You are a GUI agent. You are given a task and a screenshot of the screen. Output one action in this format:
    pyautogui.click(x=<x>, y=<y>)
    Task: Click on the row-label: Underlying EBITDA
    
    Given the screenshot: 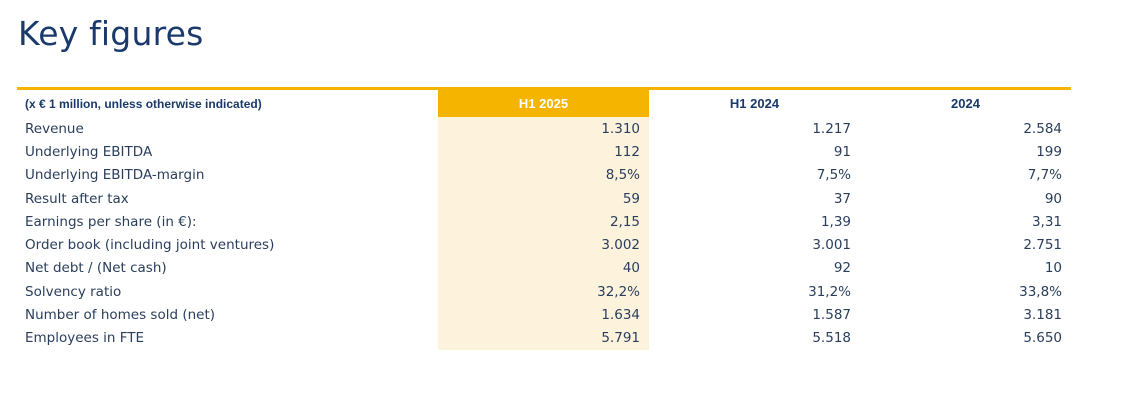 What is the action you would take?
    pyautogui.click(x=89, y=151)
    